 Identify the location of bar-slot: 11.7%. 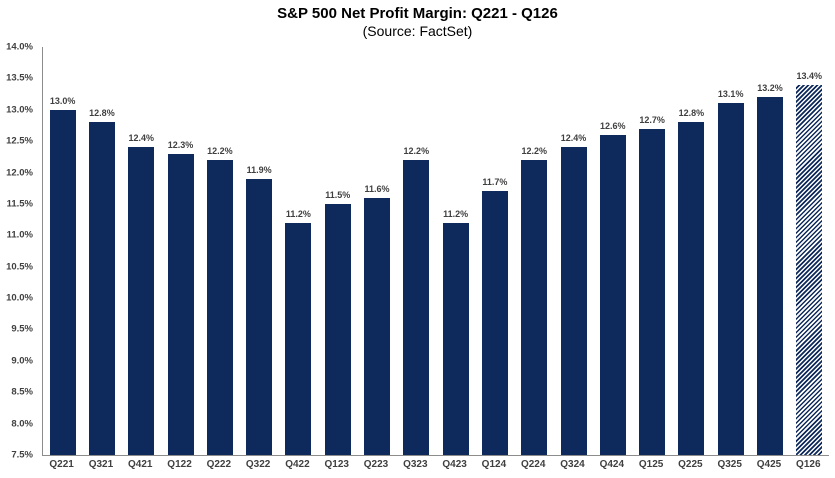
(494, 251).